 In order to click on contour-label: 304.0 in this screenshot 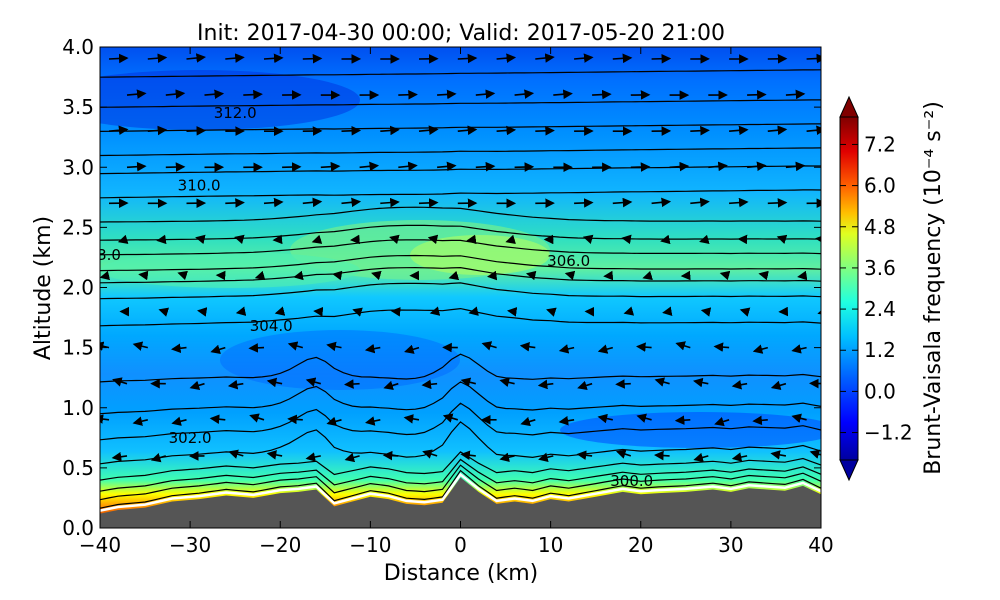, I will do `click(271, 326)`.